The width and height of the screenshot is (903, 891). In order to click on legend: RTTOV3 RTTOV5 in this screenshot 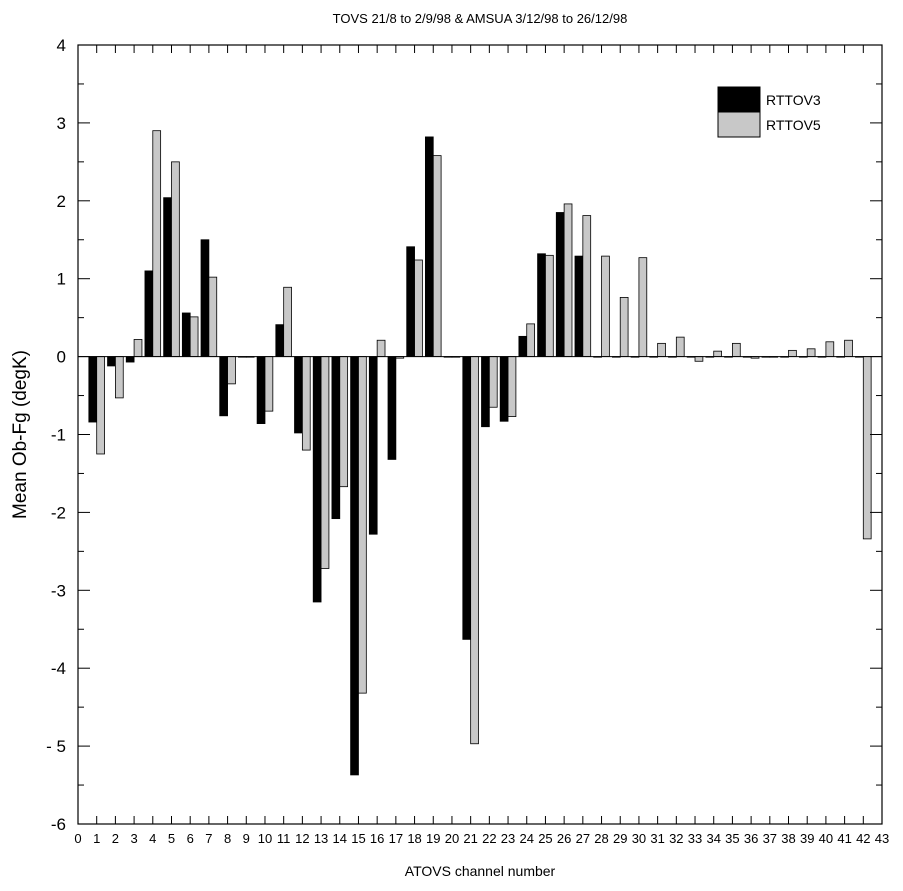, I will do `click(769, 112)`.